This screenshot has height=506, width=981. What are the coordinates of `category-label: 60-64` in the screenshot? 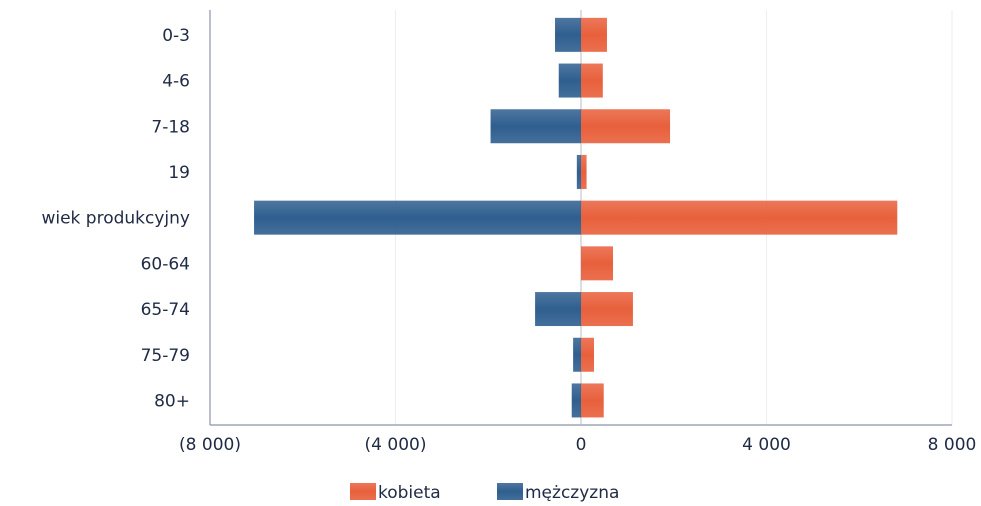 It's located at (165, 264).